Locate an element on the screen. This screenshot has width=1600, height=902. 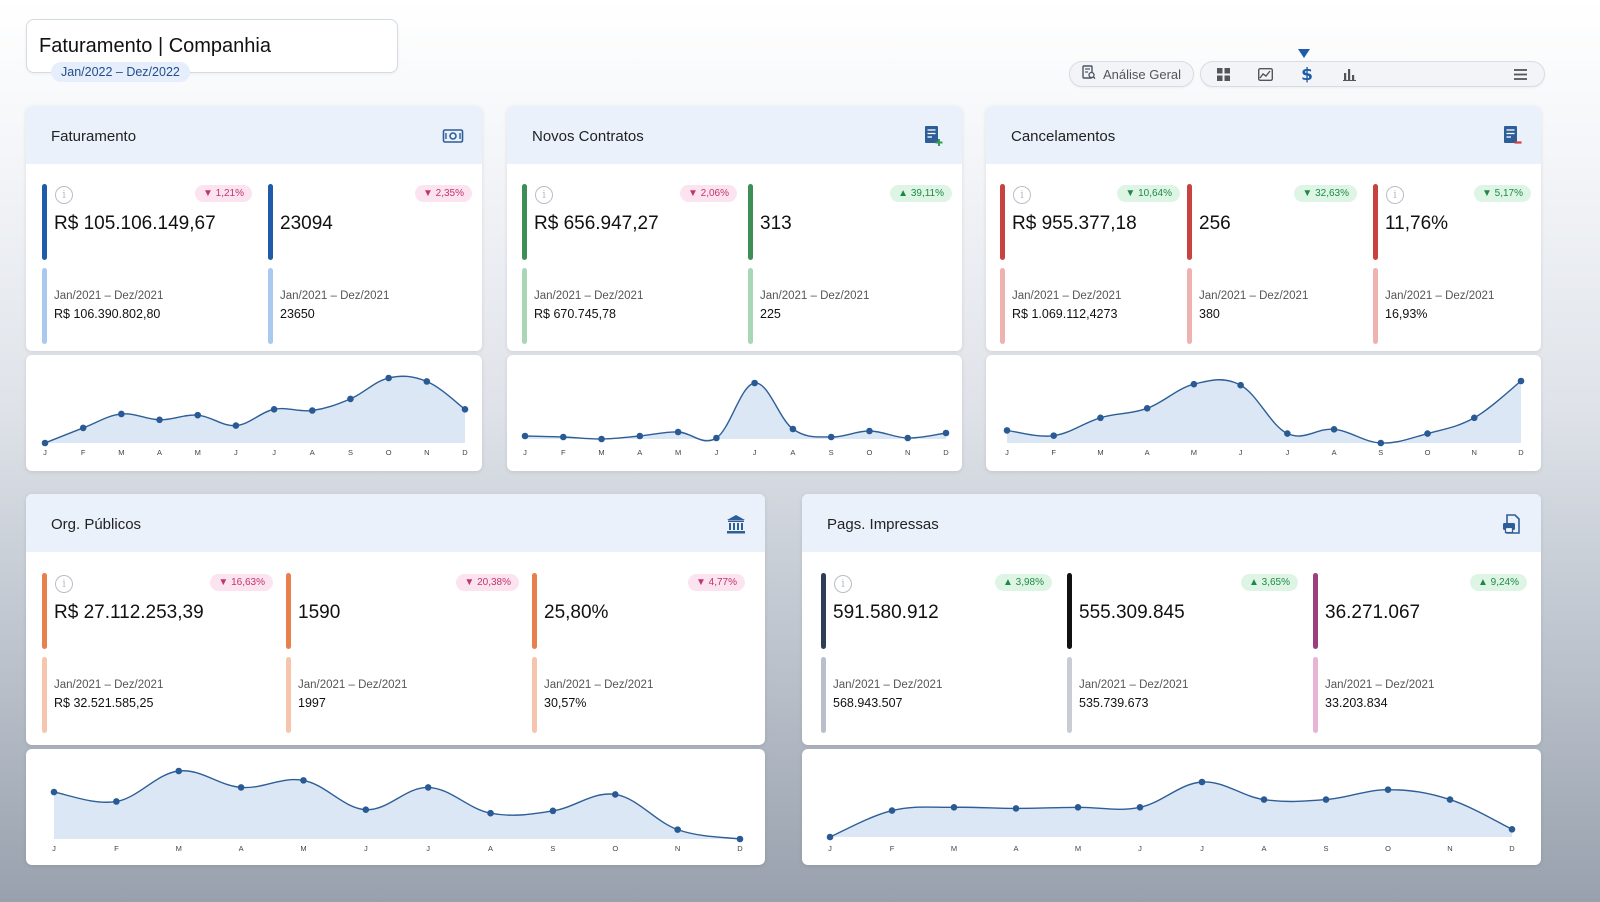
kpi-value: 313 is located at coordinates (776, 223).